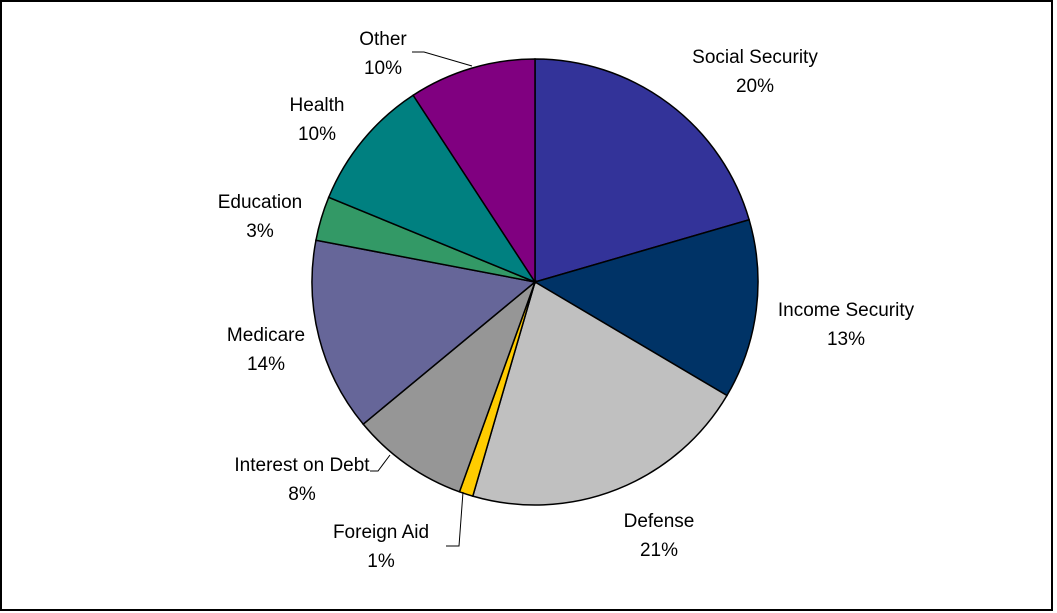  I want to click on data-label-name: Education, so click(260, 202).